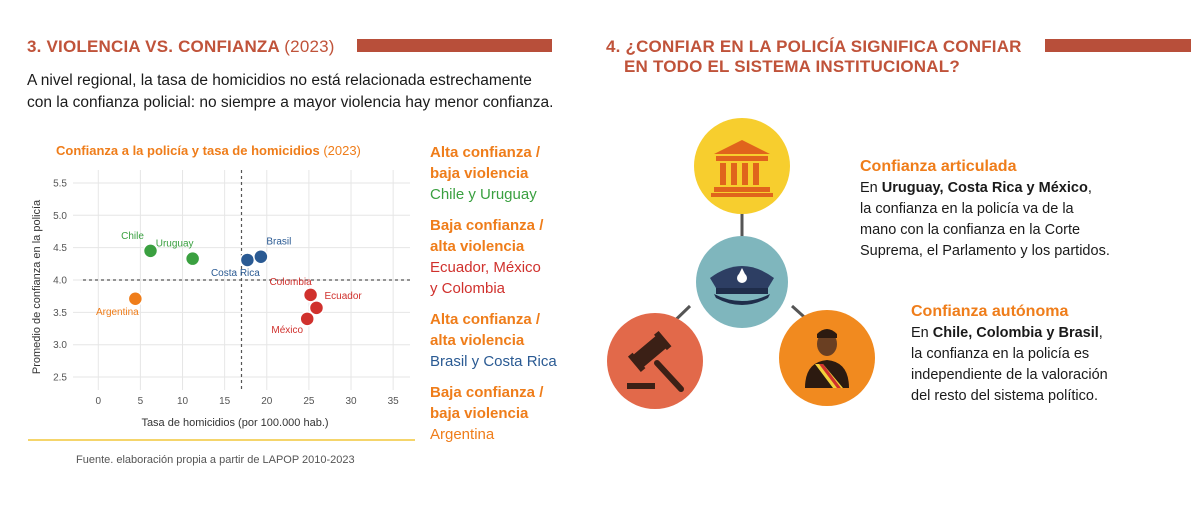  I want to click on category-4-heading-2: baja violencia, so click(479, 413).